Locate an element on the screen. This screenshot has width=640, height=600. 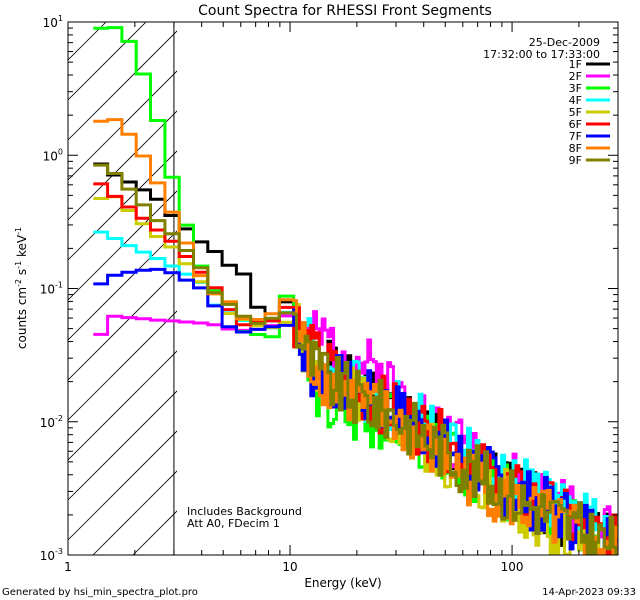
annotation-background: Includes Background is located at coordinates (244, 511).